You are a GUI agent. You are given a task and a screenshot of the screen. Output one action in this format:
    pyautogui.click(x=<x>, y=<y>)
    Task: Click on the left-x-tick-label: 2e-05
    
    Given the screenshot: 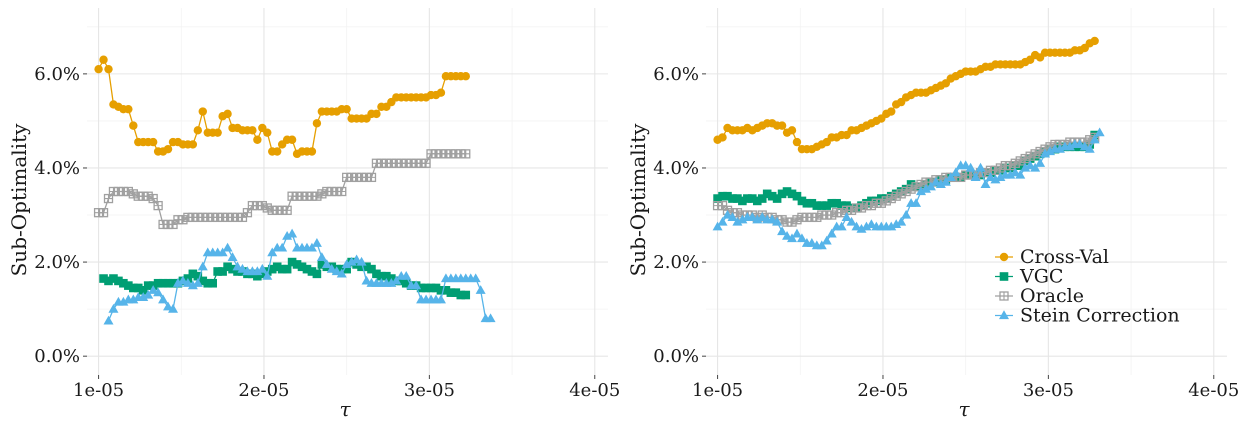 What is the action you would take?
    pyautogui.click(x=263, y=390)
    